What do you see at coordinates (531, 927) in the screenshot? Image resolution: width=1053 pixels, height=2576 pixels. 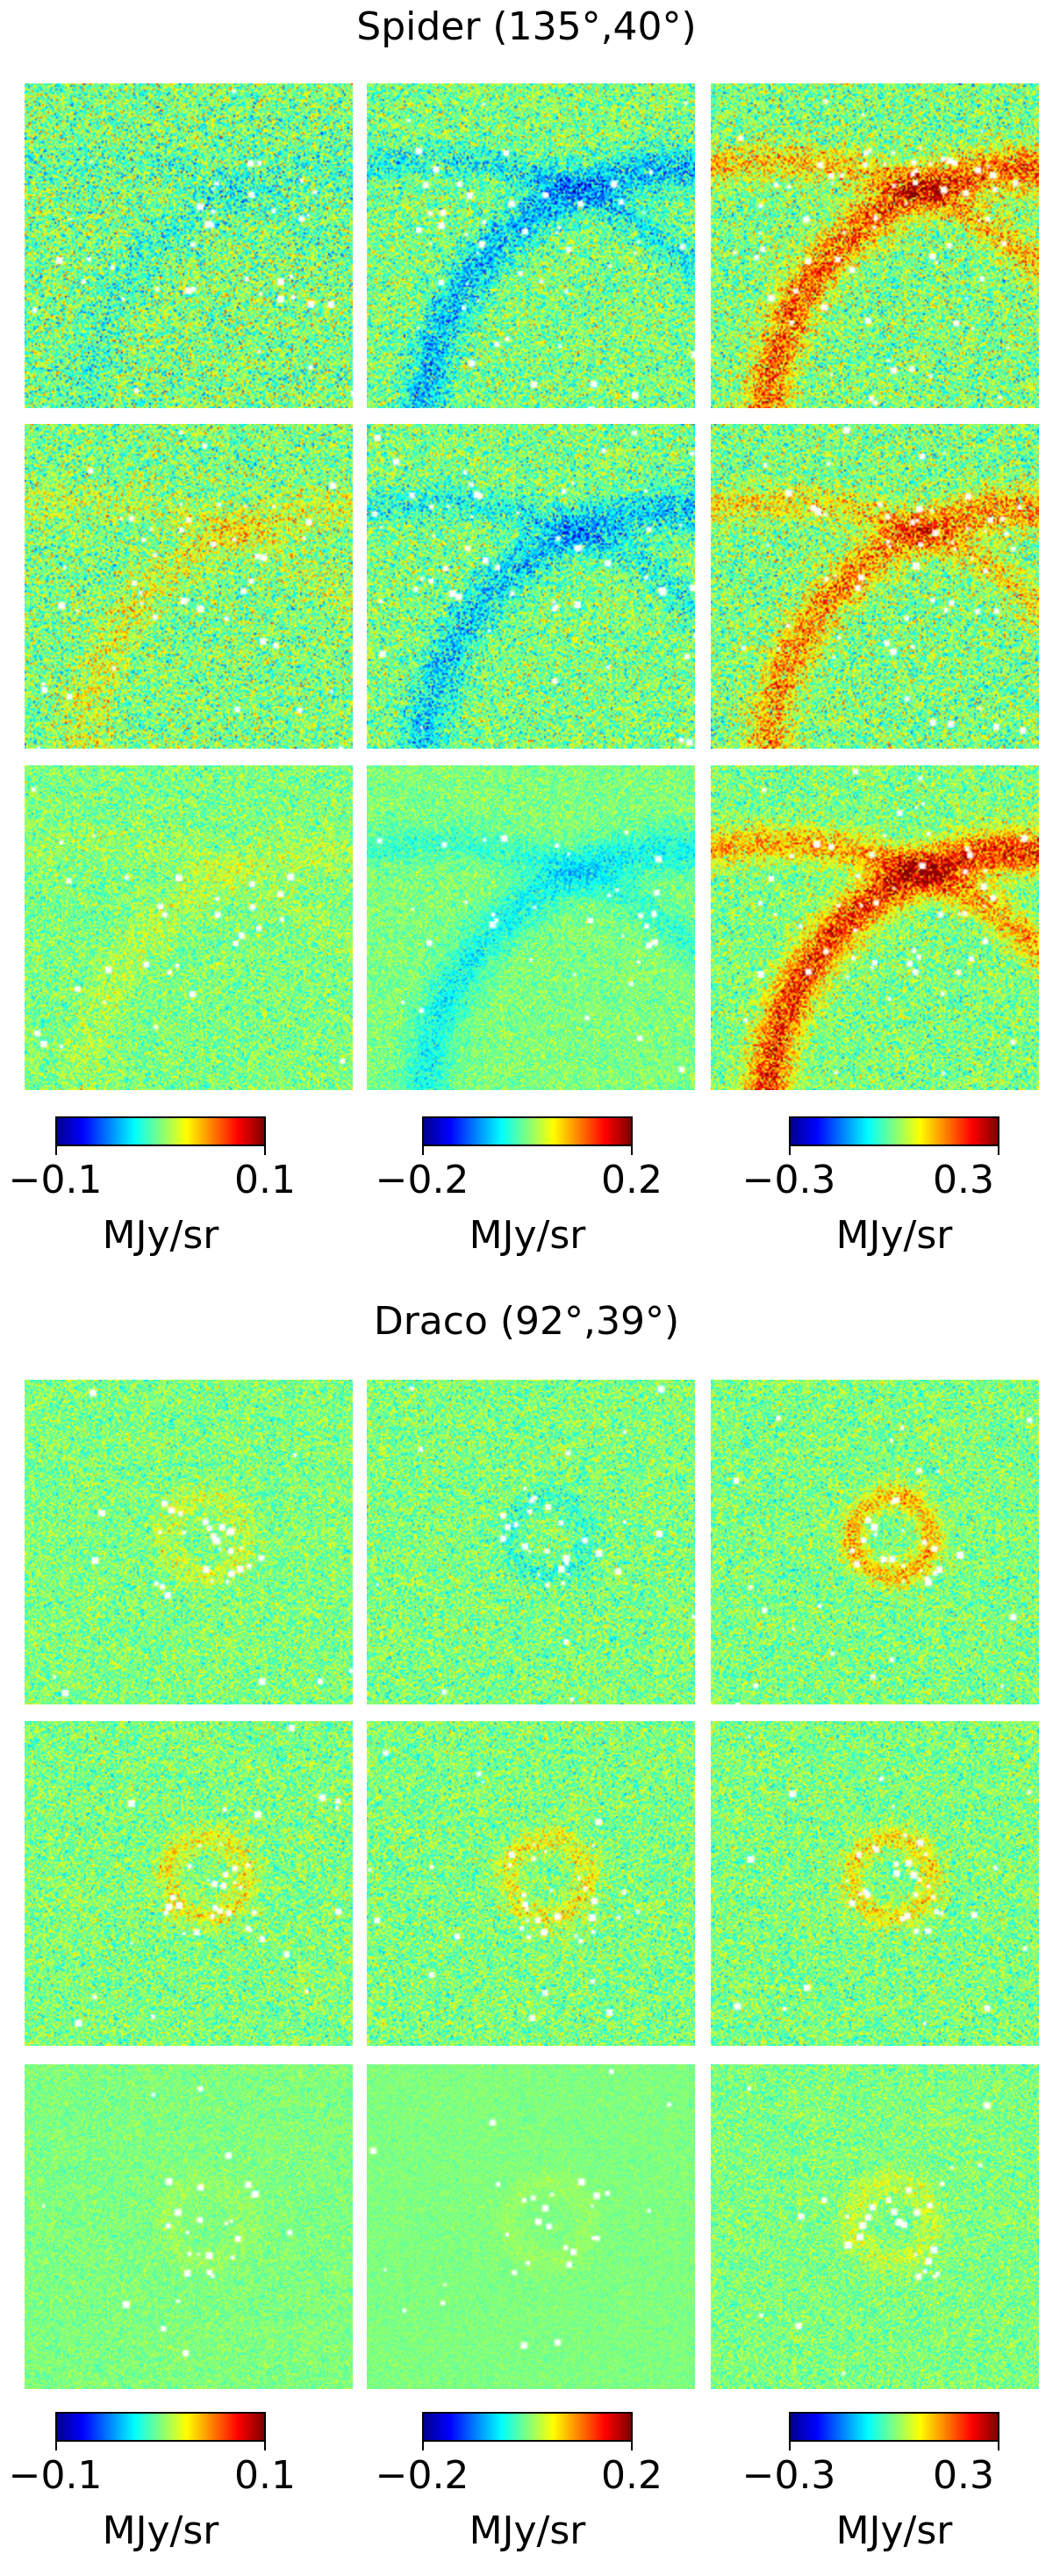 I see `spider-panel-r3-c2` at bounding box center [531, 927].